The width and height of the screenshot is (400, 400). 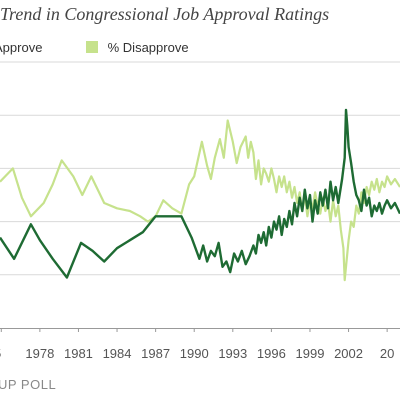 What do you see at coordinates (117, 353) in the screenshot?
I see `x-tick-label-3: 1984` at bounding box center [117, 353].